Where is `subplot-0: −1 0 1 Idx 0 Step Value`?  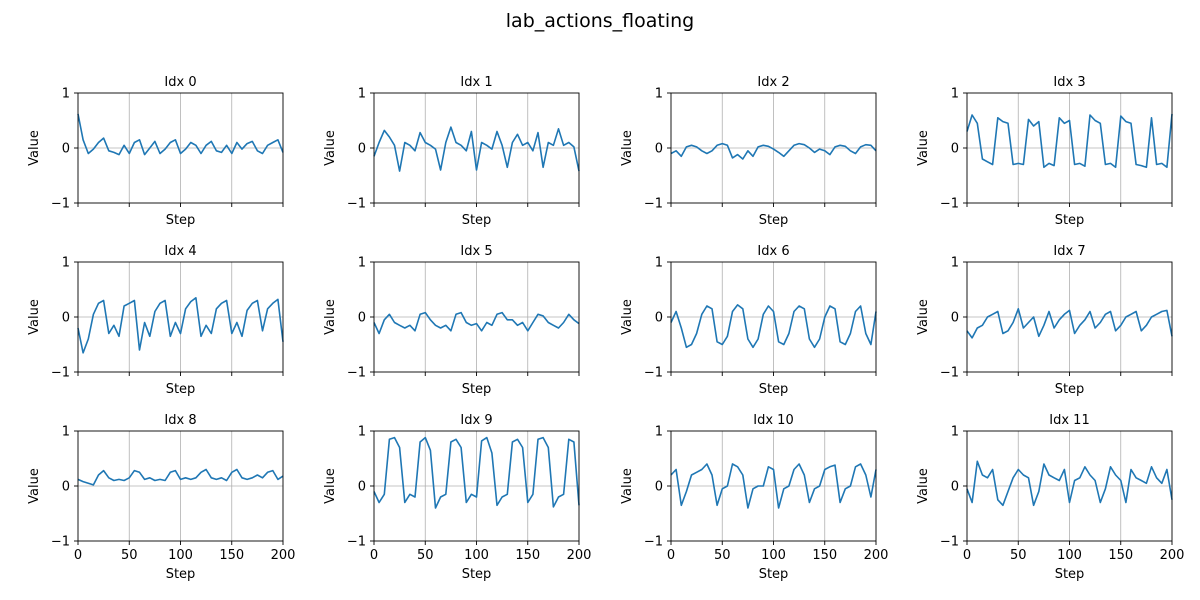
subplot-0: −1 0 1 Idx 0 Step Value is located at coordinates (155, 151).